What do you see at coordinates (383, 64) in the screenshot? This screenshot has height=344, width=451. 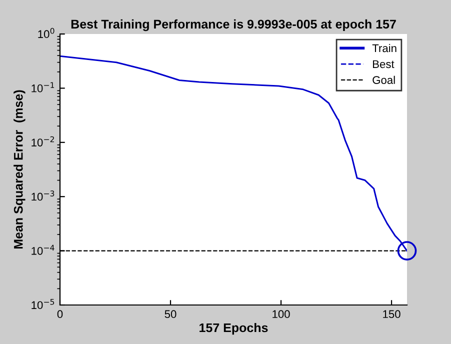 I see `legend-label: Best` at bounding box center [383, 64].